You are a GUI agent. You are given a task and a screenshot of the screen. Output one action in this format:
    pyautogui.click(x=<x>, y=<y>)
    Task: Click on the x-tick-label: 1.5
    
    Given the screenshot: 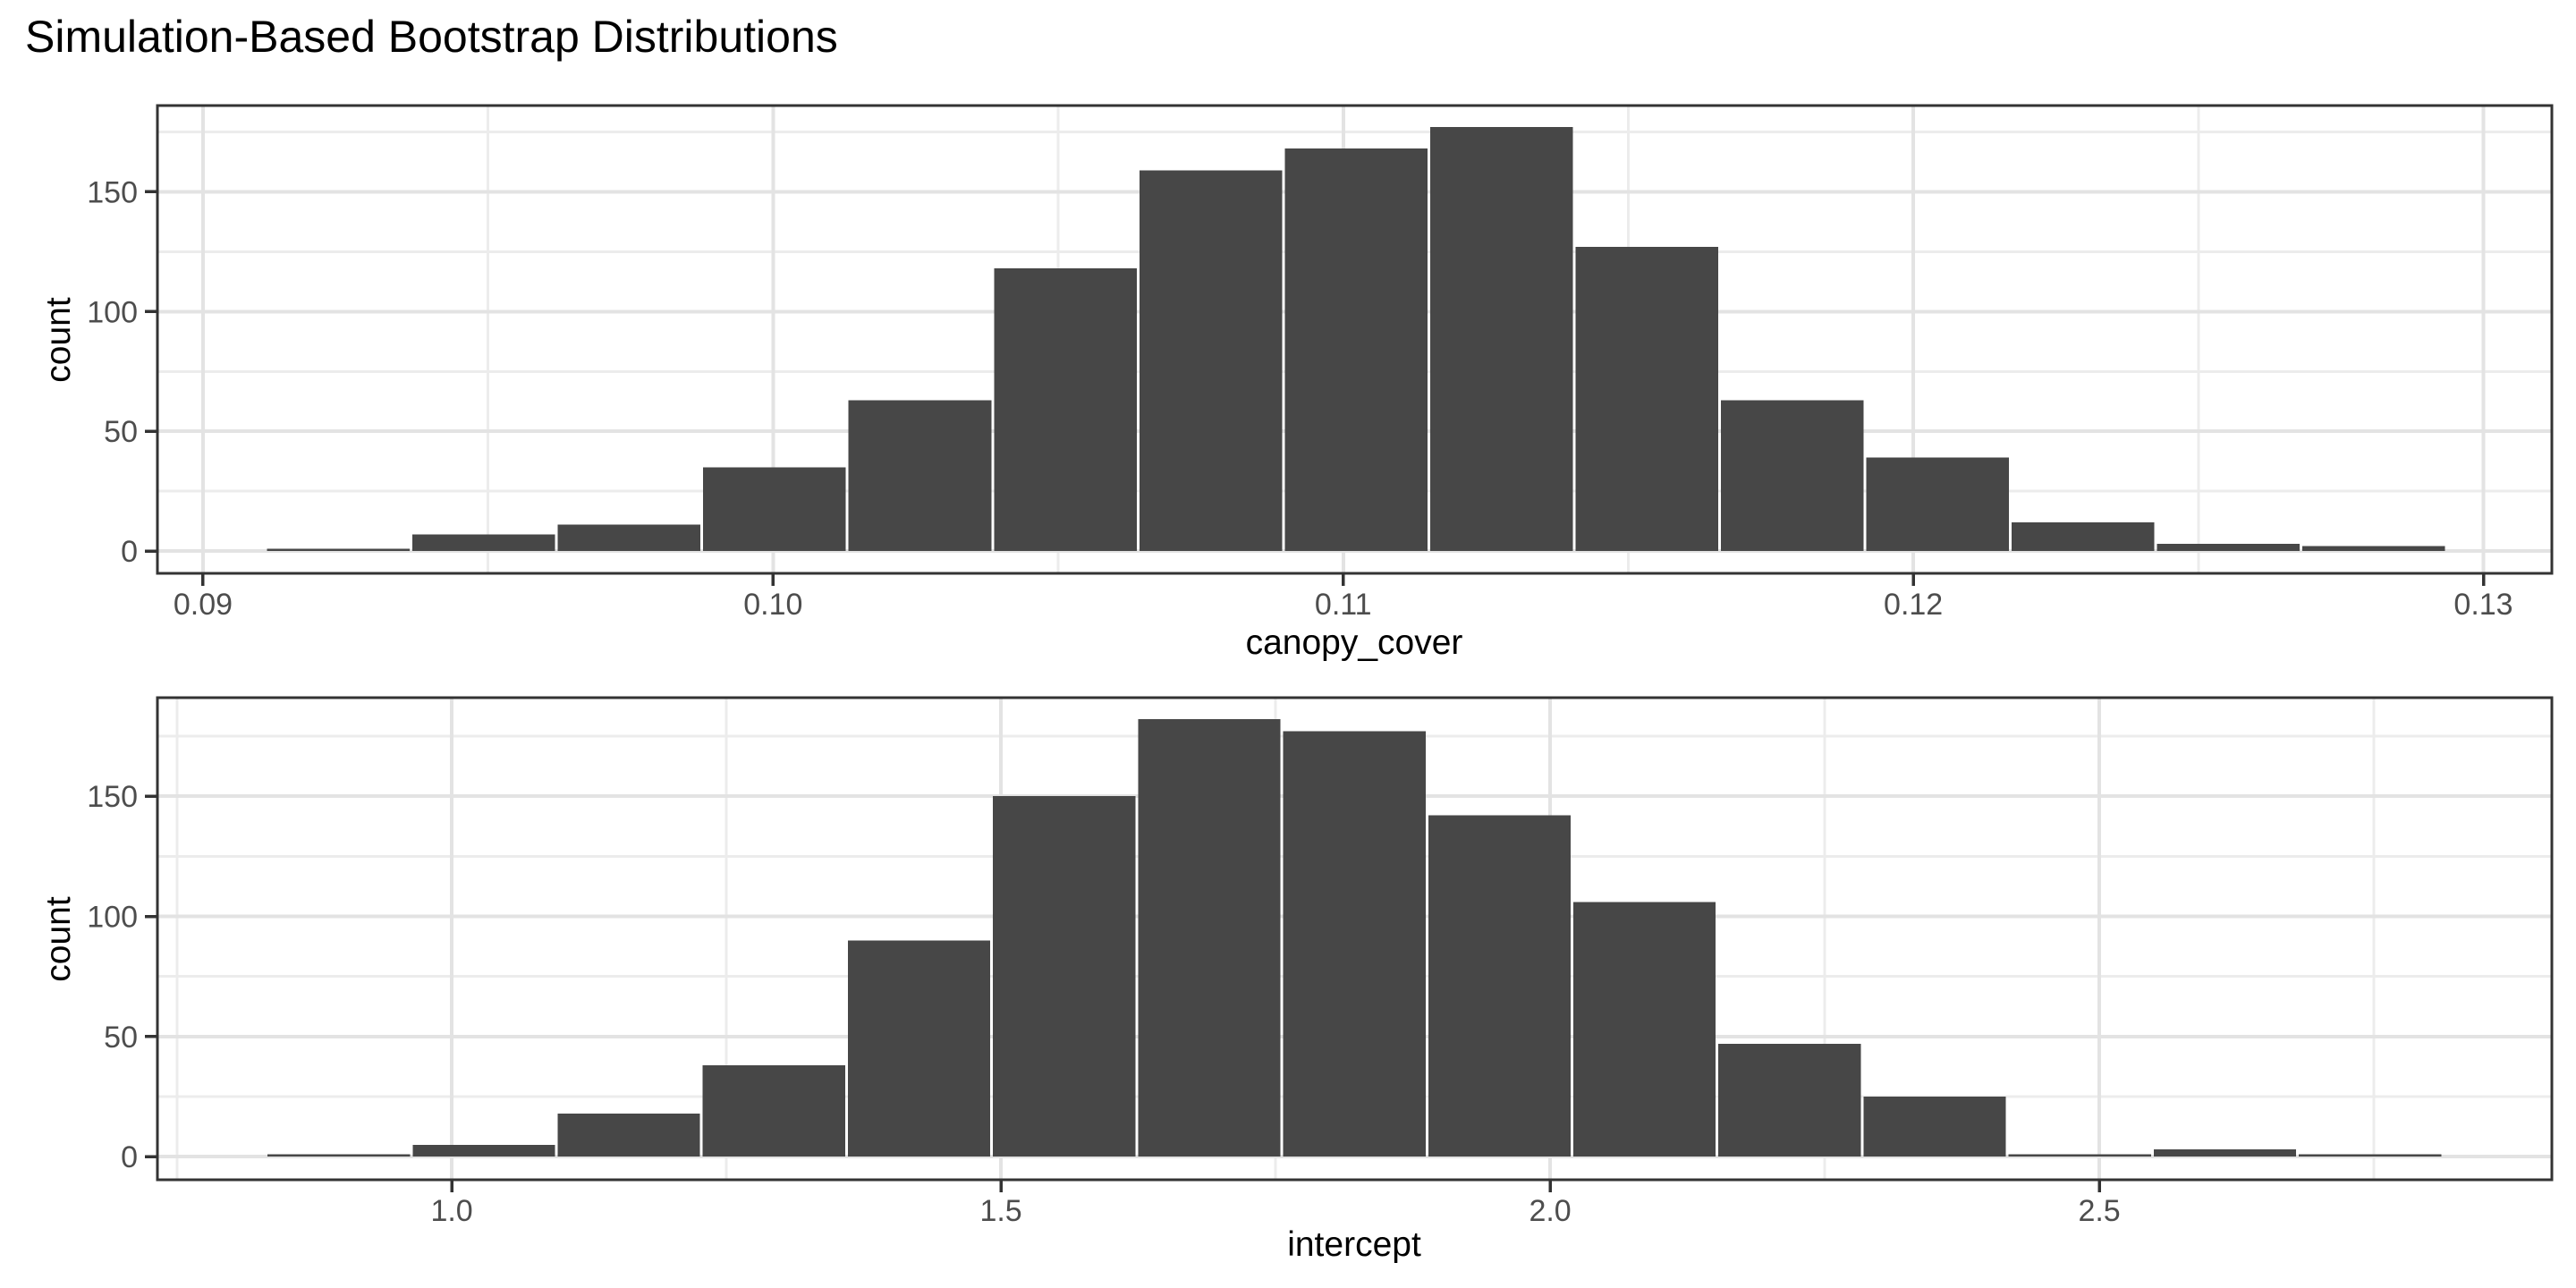 What is the action you would take?
    pyautogui.click(x=1000, y=1211)
    